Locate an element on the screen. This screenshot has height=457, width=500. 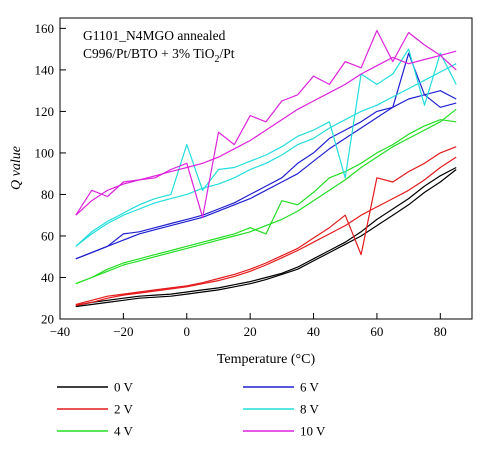
y-tick-label: 40 is located at coordinates (47, 277).